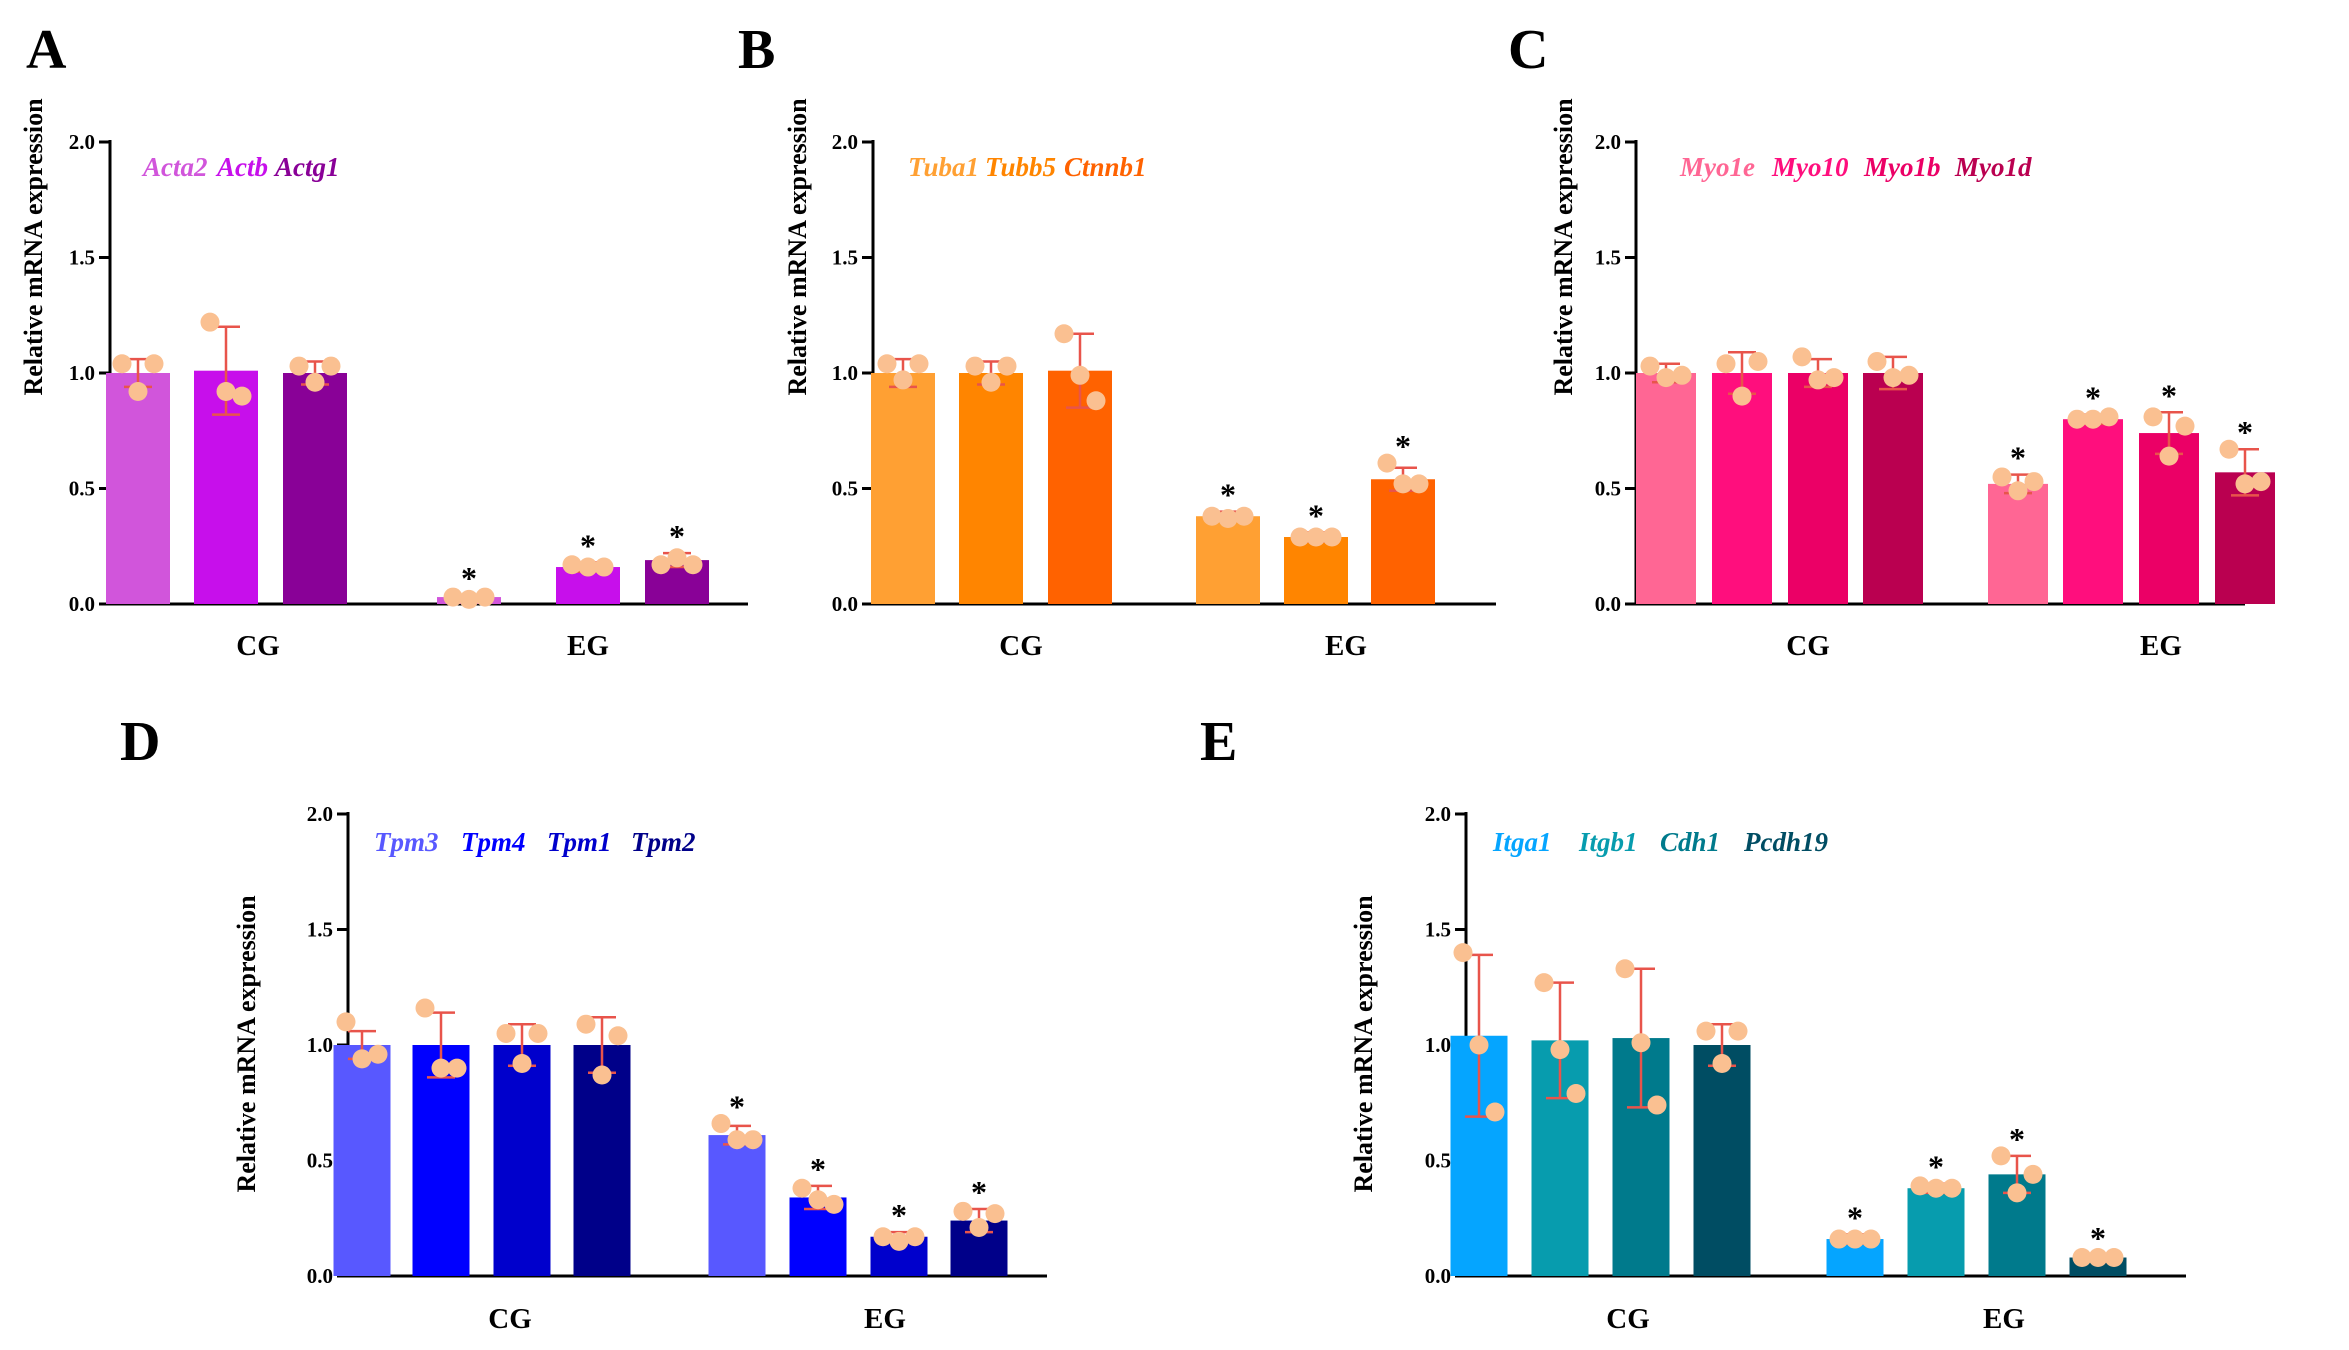 The height and width of the screenshot is (1350, 2349). What do you see at coordinates (1717, 167) in the screenshot?
I see `legend-item-myo1e: Myo1e` at bounding box center [1717, 167].